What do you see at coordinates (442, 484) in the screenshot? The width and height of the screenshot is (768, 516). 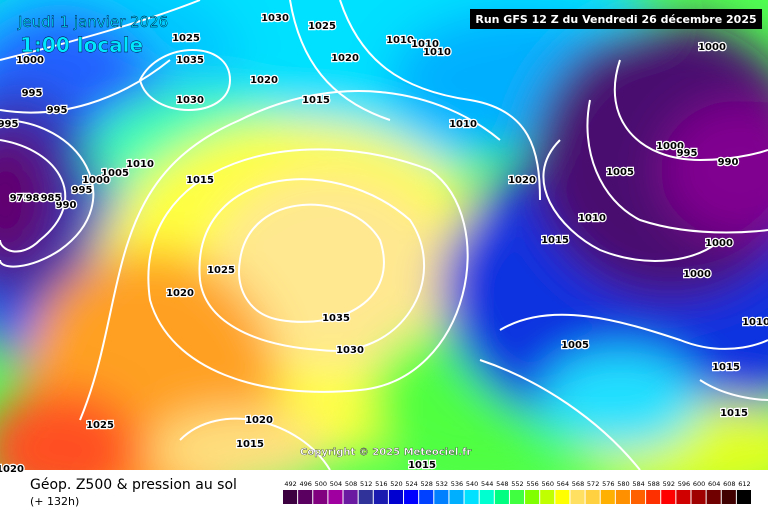 I see `legend-label: 532` at bounding box center [442, 484].